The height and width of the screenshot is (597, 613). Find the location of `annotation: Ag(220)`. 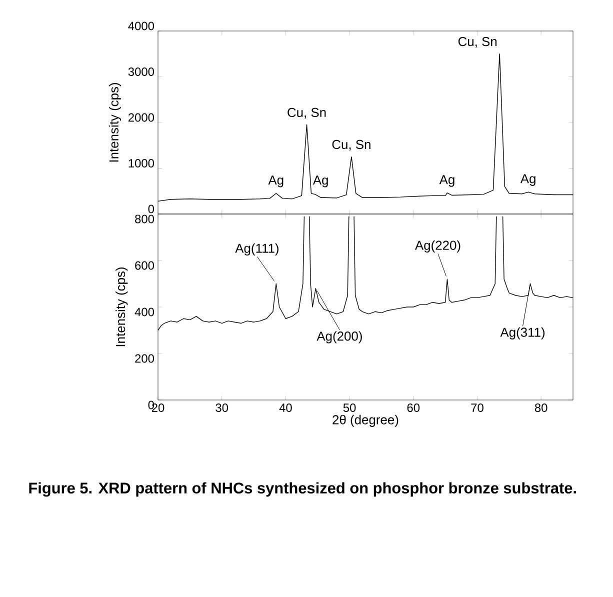

annotation: Ag(220) is located at coordinates (437, 246).